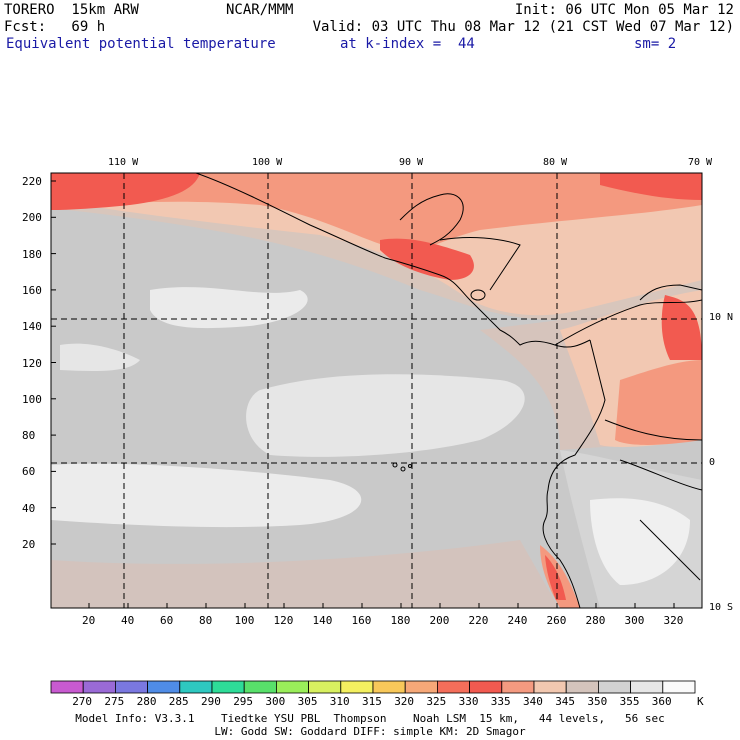 This screenshot has width=740, height=740. I want to click on x-tick-label: 200, so click(439, 620).